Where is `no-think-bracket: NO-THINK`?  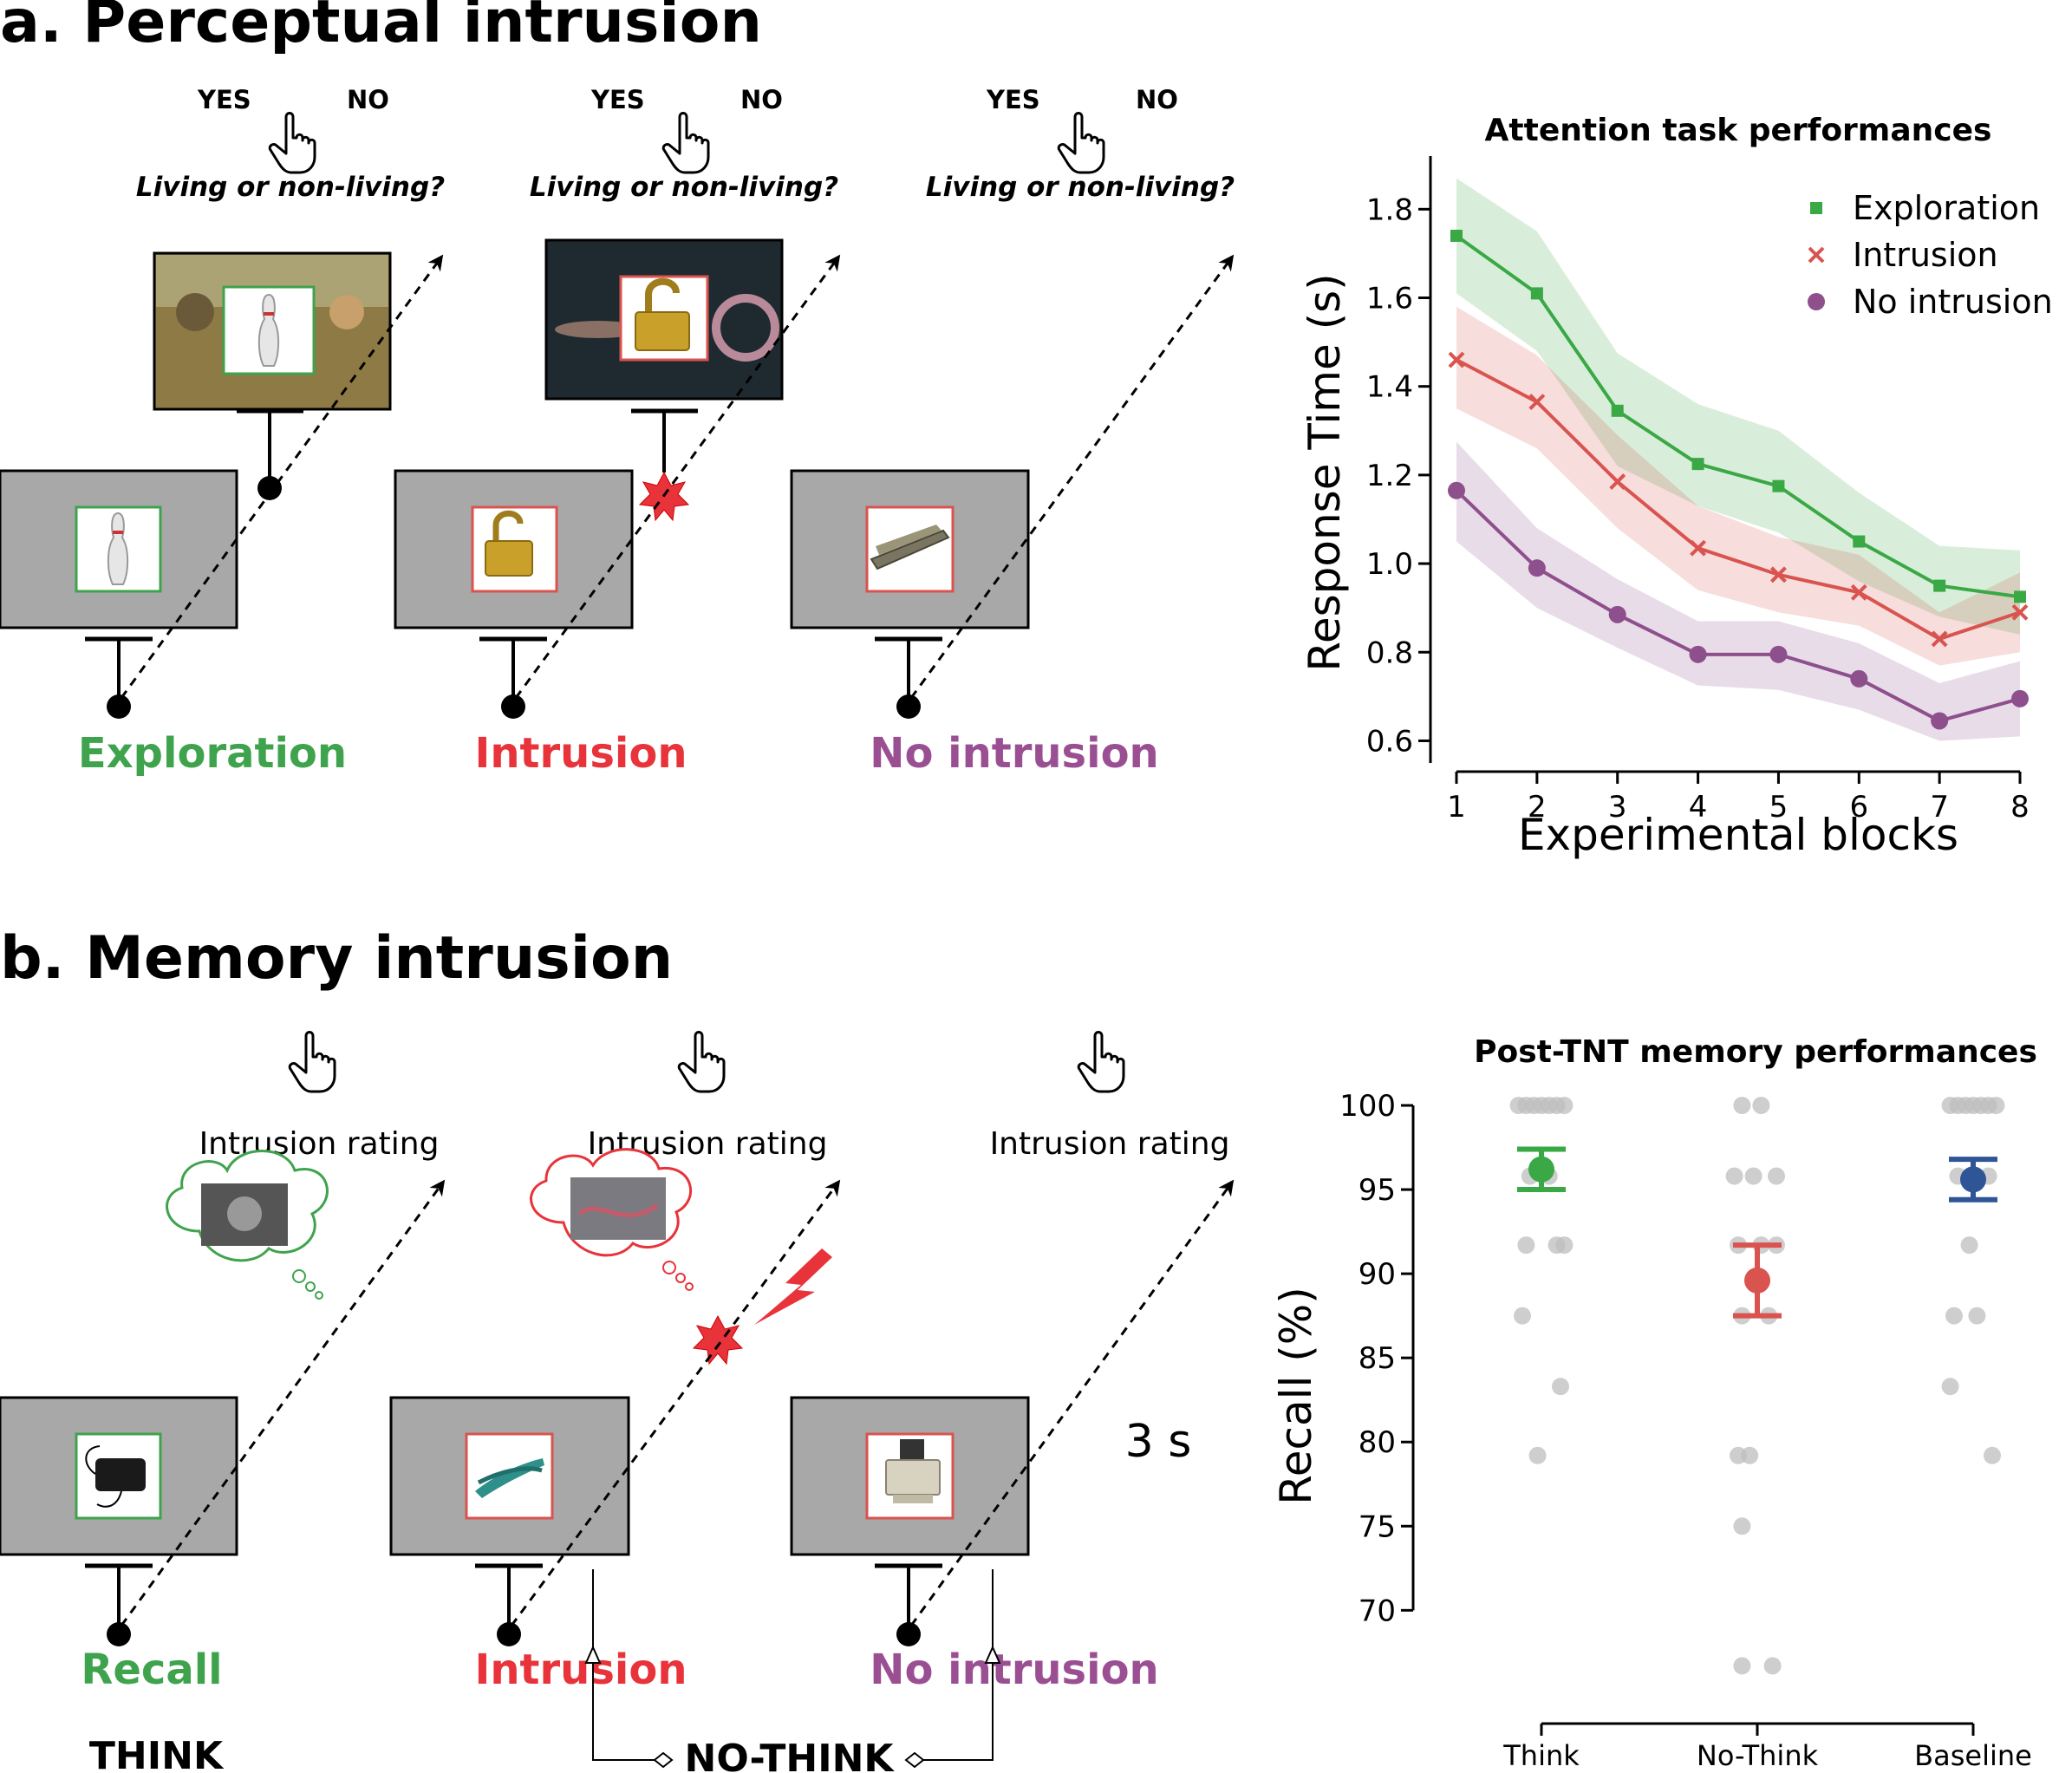
no-think-bracket: NO-THINK is located at coordinates (792, 1671).